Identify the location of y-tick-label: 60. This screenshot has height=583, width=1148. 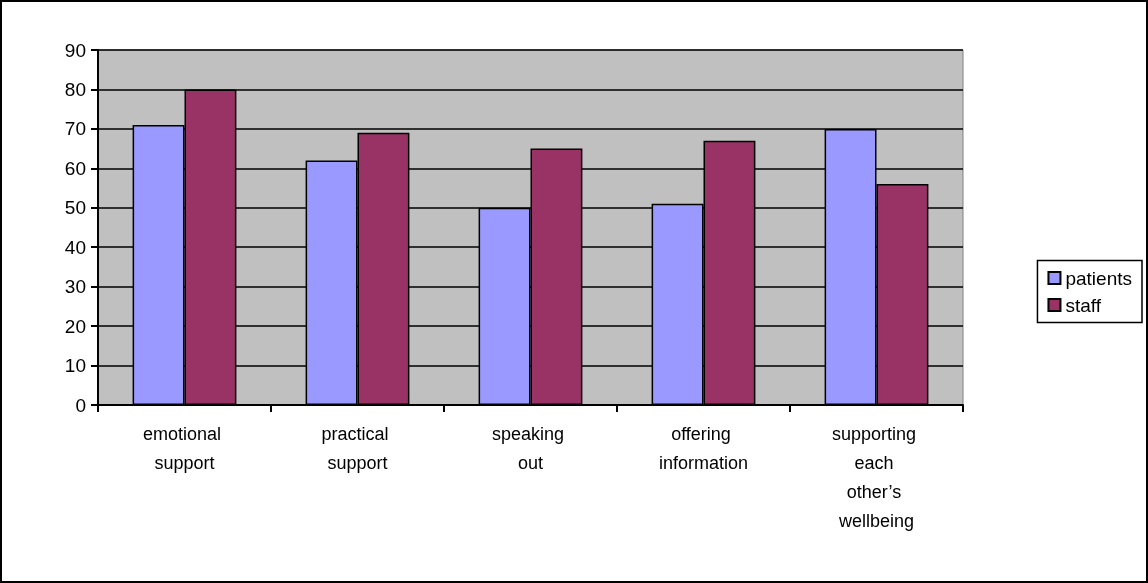
(75, 168).